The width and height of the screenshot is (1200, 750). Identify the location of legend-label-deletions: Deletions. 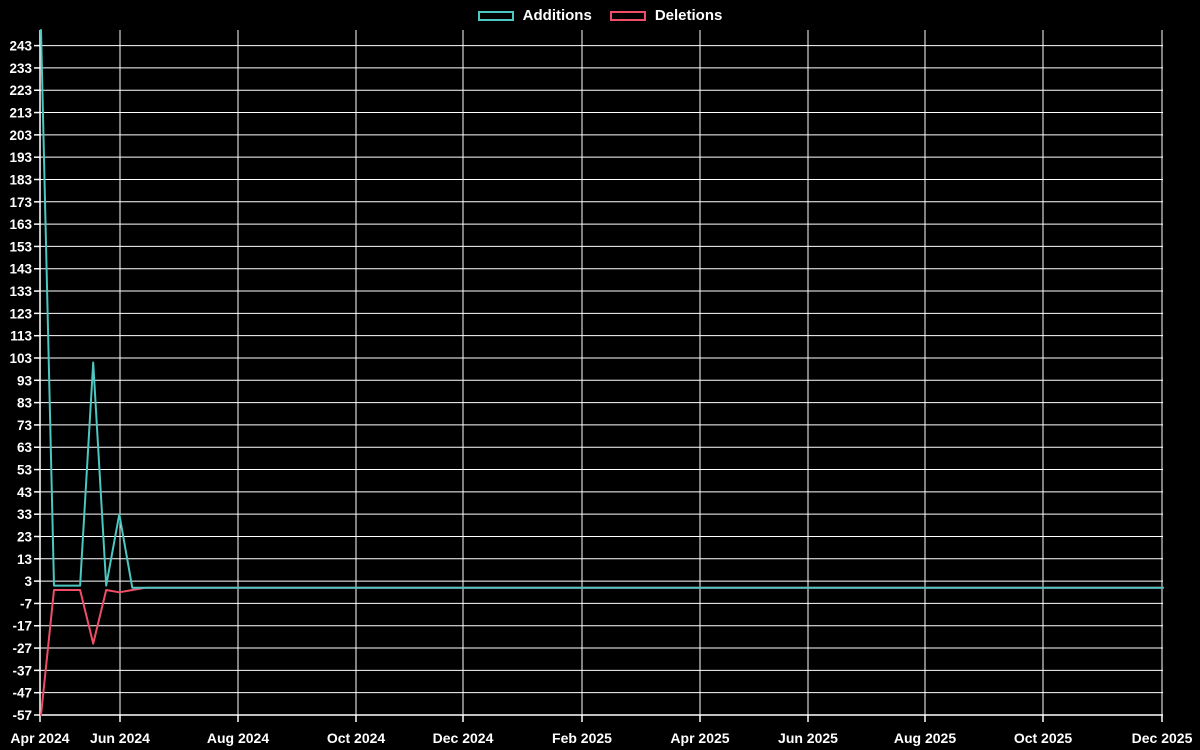
(688, 15).